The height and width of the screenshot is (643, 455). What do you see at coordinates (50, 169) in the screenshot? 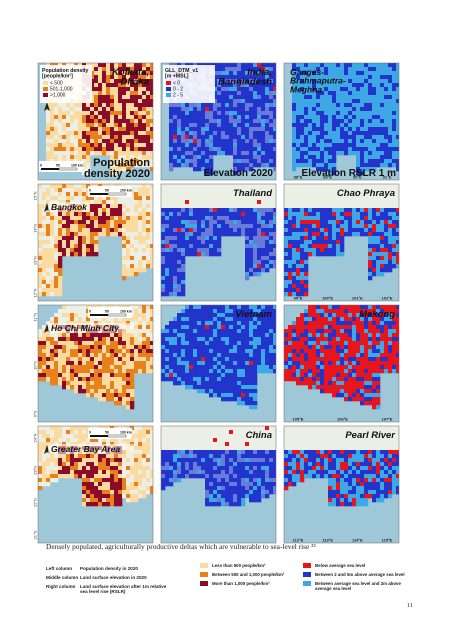
I see `scale-bar` at bounding box center [50, 169].